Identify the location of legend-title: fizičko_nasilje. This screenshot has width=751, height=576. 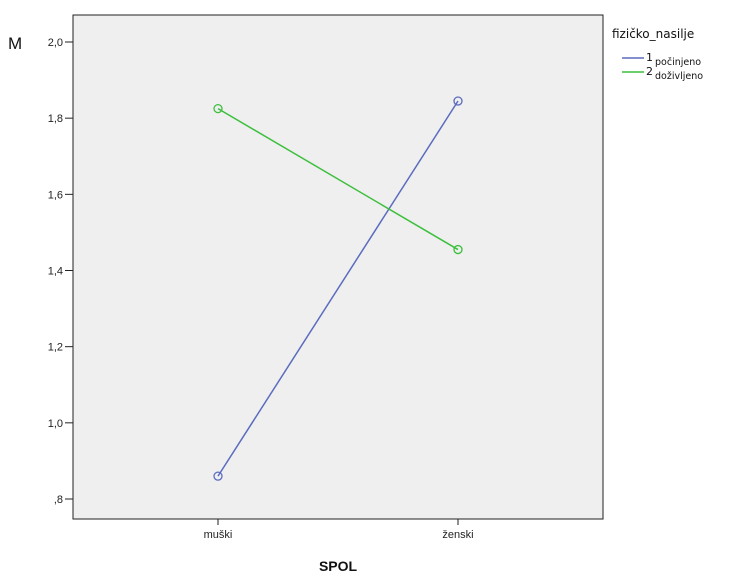
(653, 34).